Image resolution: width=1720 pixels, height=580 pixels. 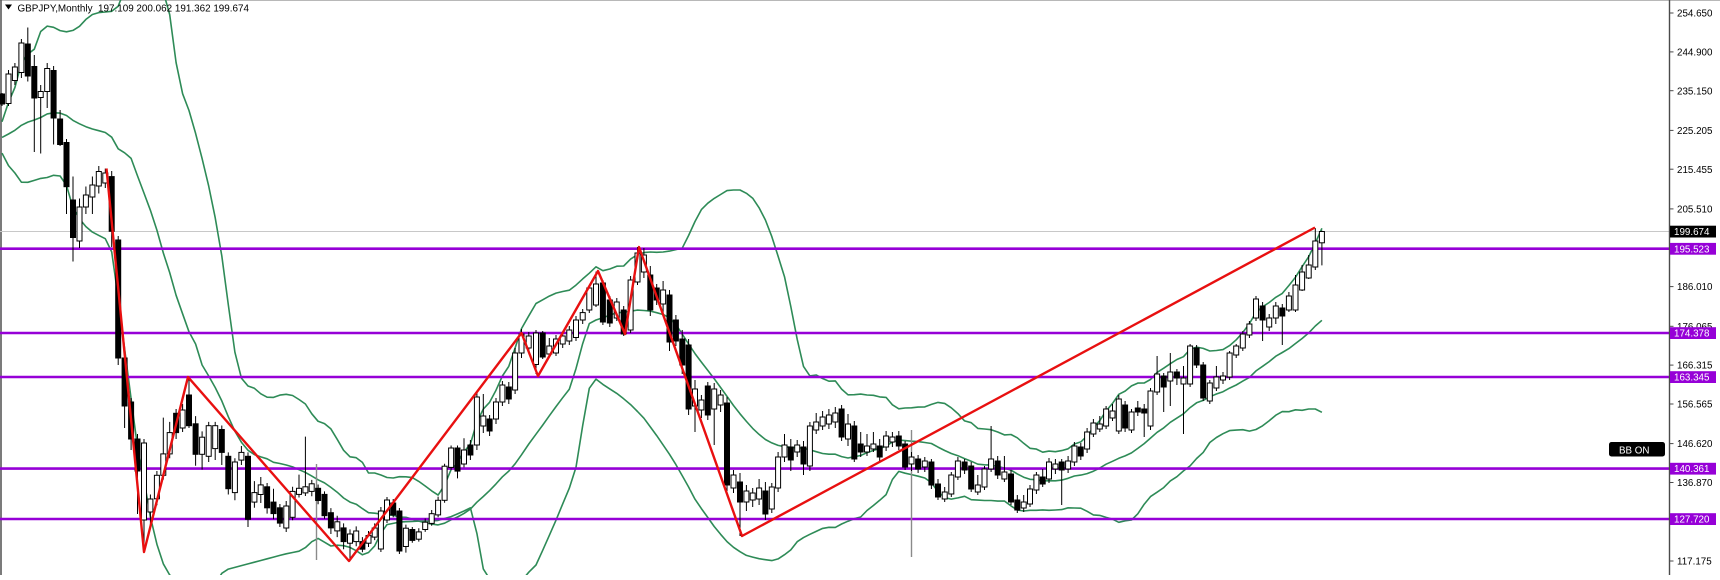 What do you see at coordinates (1695, 210) in the screenshot?
I see `svg-text: 205.510` at bounding box center [1695, 210].